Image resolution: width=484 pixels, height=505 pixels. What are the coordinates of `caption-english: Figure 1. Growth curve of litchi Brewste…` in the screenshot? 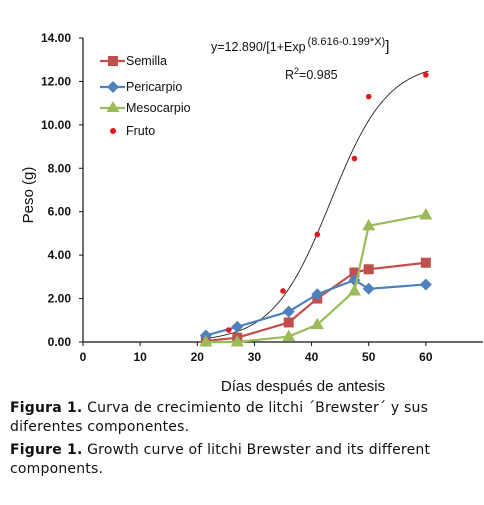 It's located at (243, 460).